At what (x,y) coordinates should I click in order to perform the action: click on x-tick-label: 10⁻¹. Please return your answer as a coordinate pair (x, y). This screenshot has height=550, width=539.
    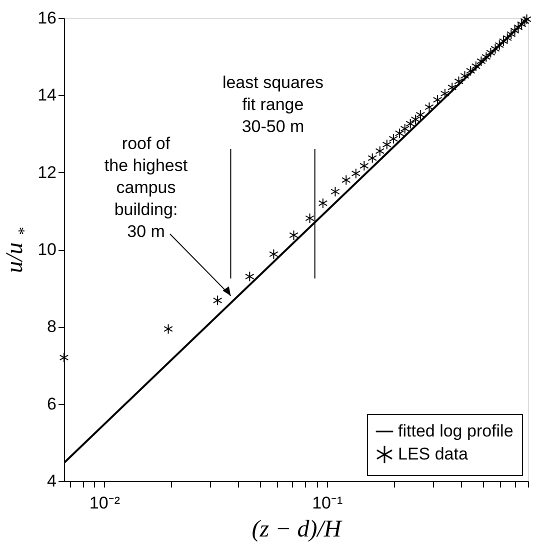
    Looking at the image, I should click on (328, 503).